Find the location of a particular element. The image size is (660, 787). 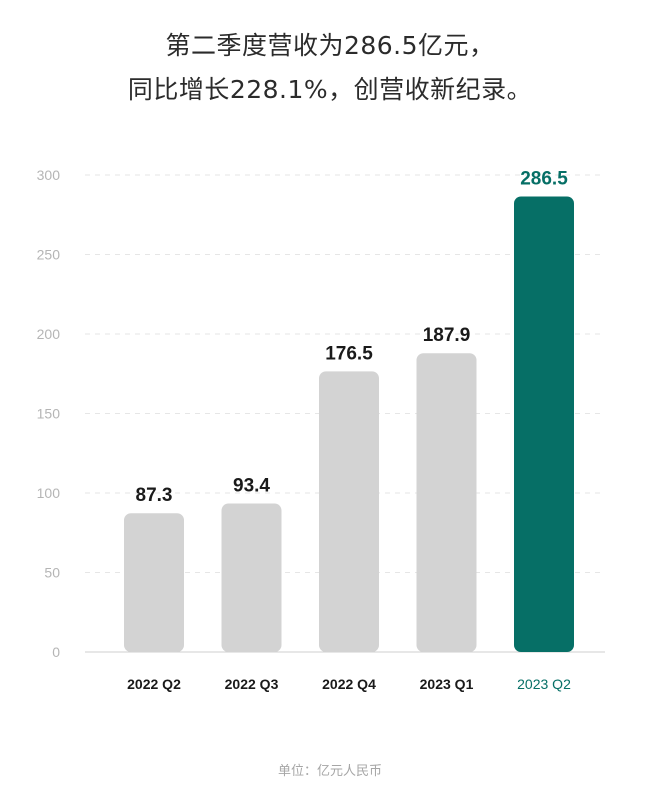

title-line-1: 第二季度营收为286.5亿元， is located at coordinates (330, 45).